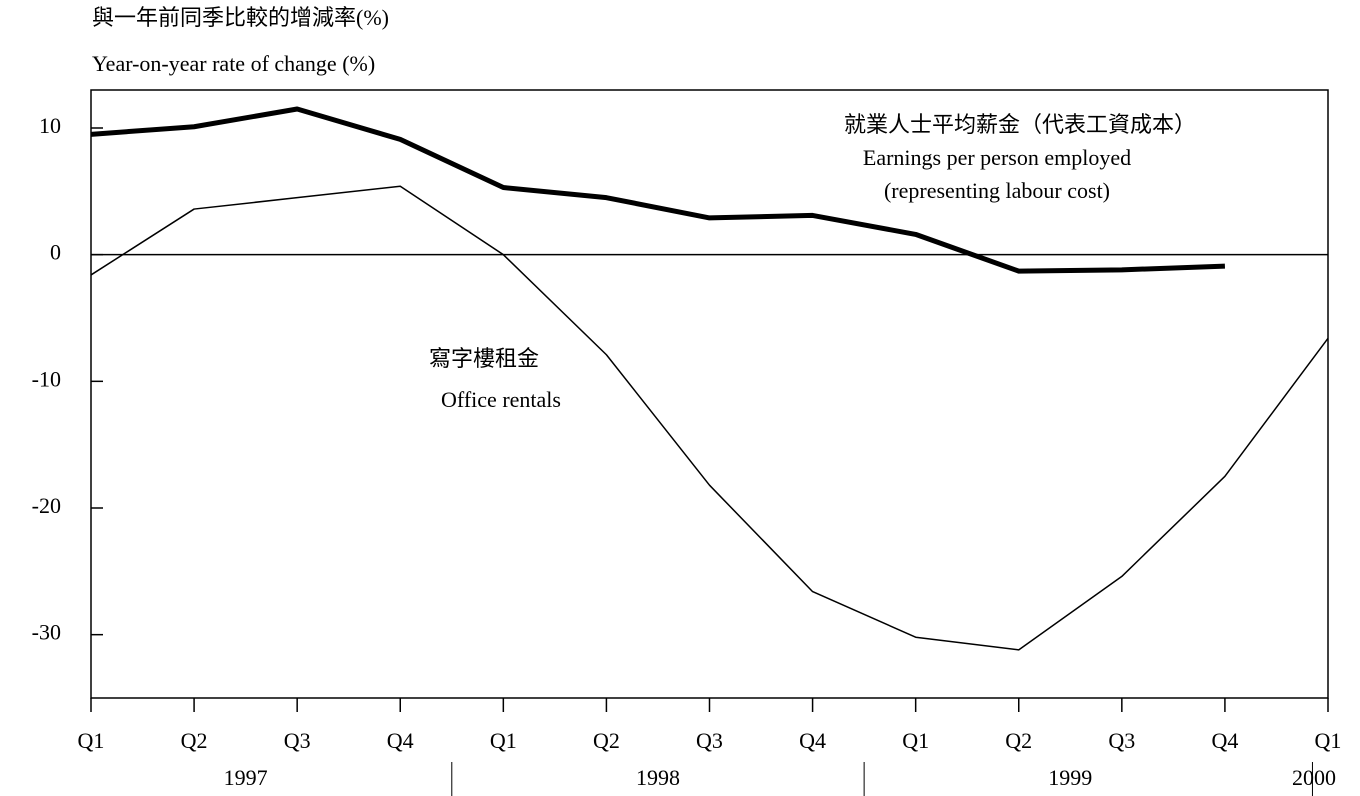 This screenshot has height=796, width=1360. Describe the element at coordinates (501, 399) in the screenshot. I see `series-label: Office rentals` at that location.